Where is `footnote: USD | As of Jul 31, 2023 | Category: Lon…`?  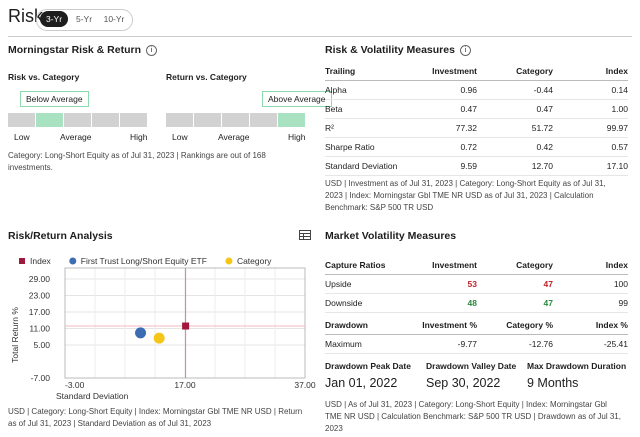 footnote: USD | As of Jul 31, 2023 | Category: Lon… is located at coordinates (473, 416).